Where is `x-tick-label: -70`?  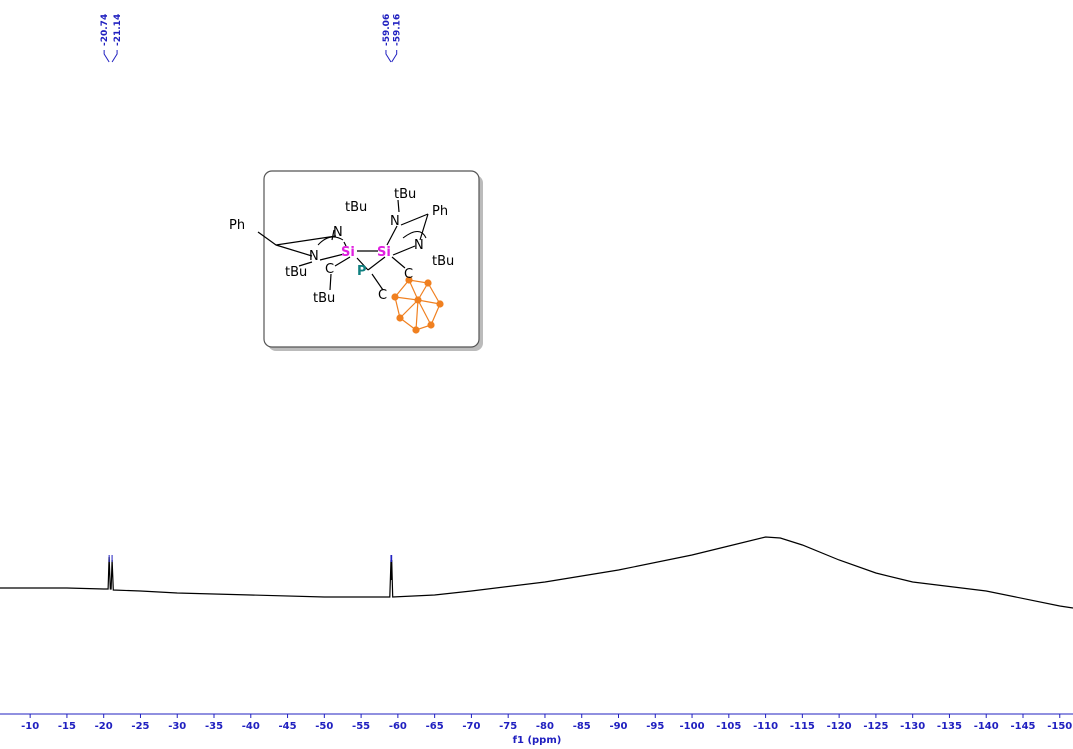 x-tick-label: -70 is located at coordinates (471, 726).